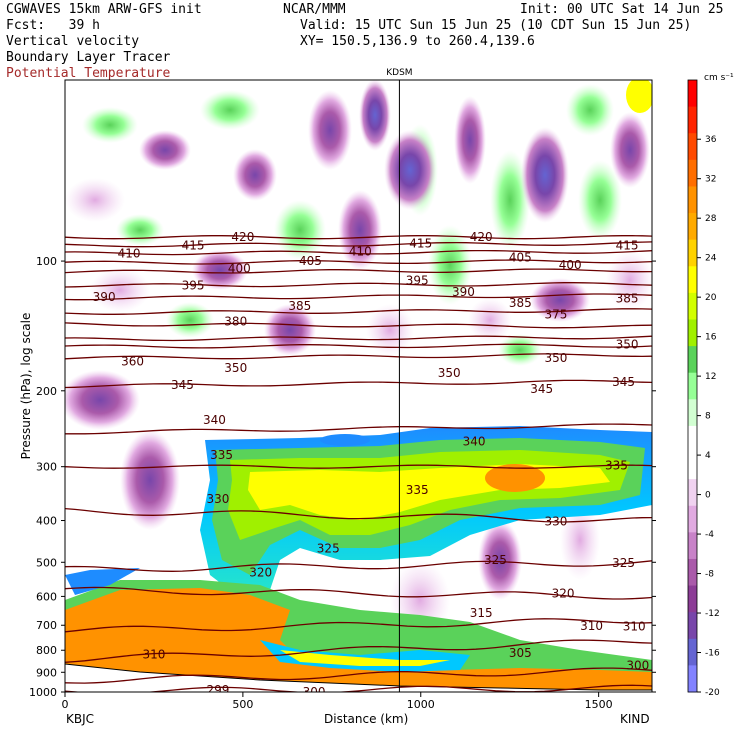 This screenshot has height=740, width=740. What do you see at coordinates (239, 268) in the screenshot?
I see `theta-contour-label: 400` at bounding box center [239, 268].